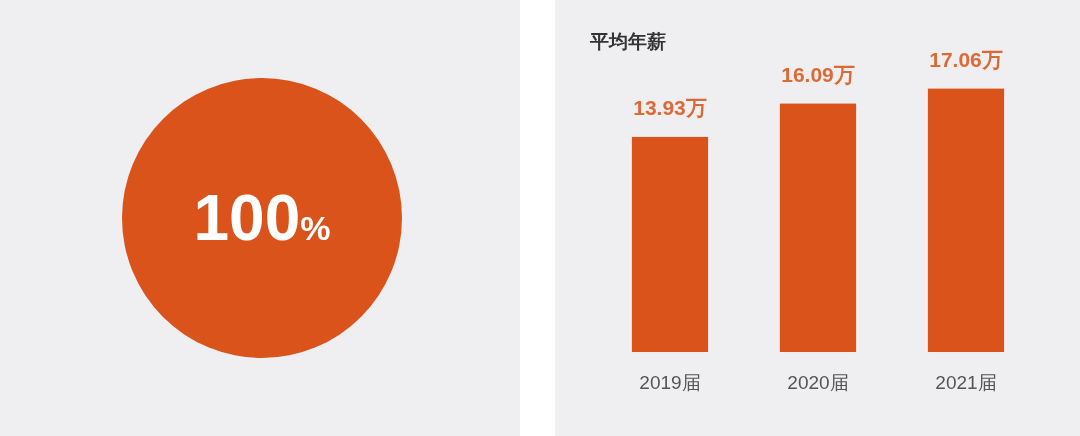  I want to click on data-label: 13.93万, so click(670, 107).